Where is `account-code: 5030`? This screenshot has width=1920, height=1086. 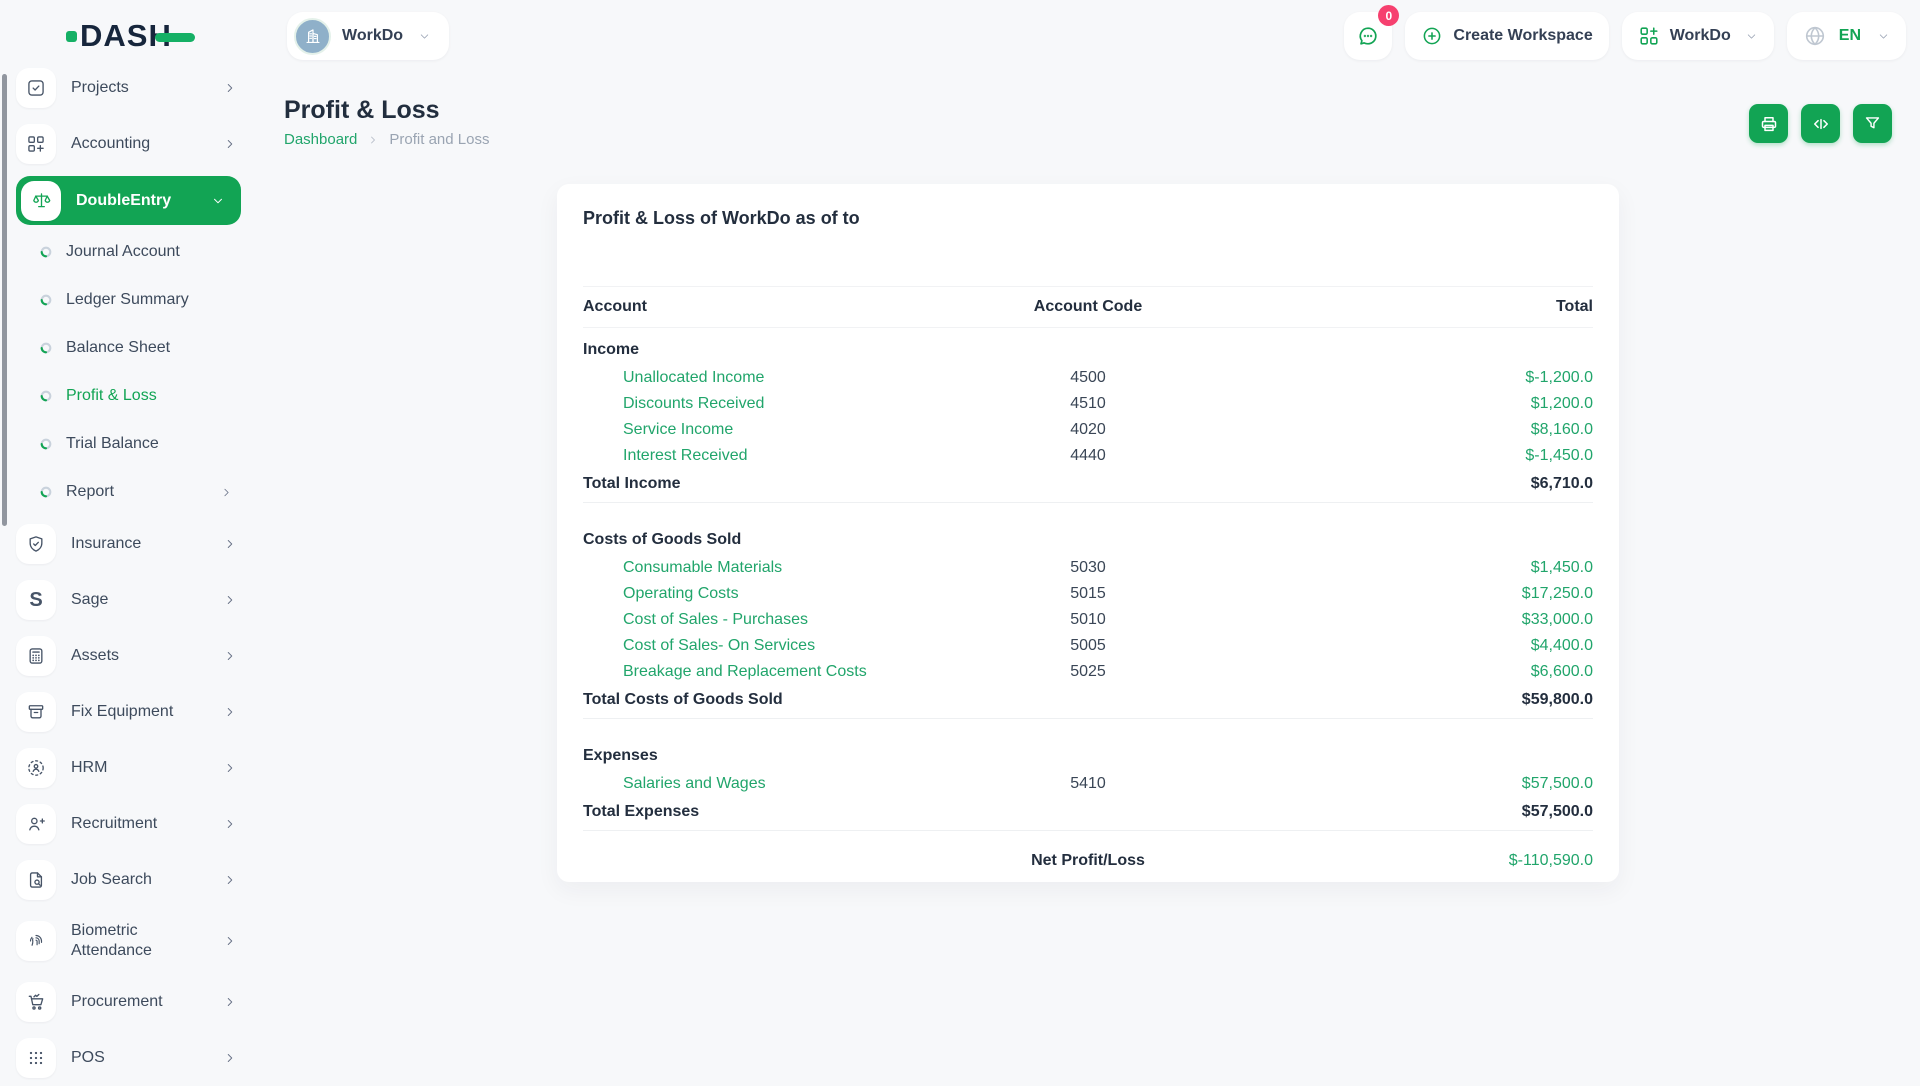
account-code: 5030 is located at coordinates (1088, 568).